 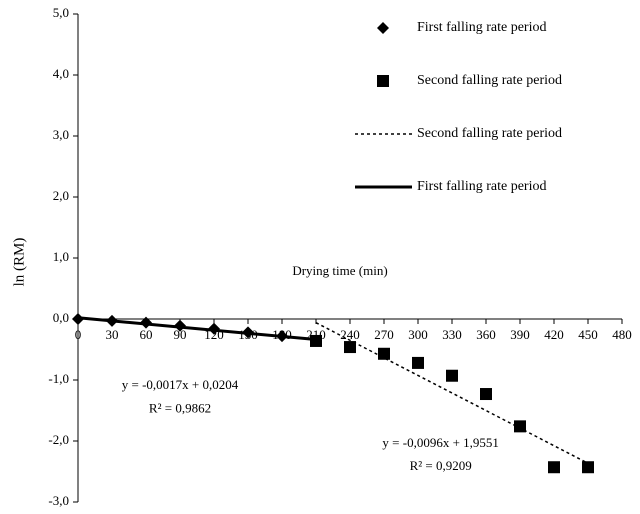 I want to click on x-tick-label: 30, so click(x=112, y=334).